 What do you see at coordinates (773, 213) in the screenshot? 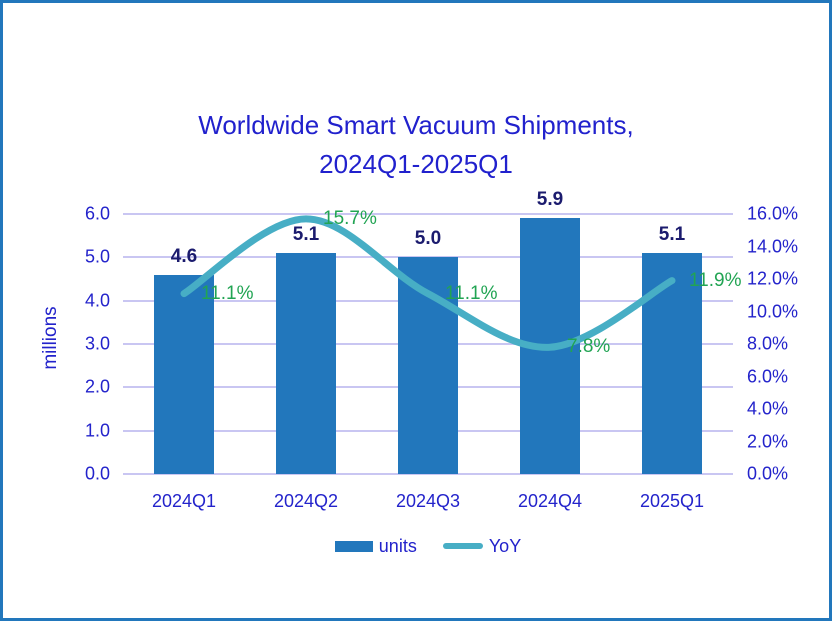
I see `right-axis-tick-label: 16.0%` at bounding box center [773, 213].